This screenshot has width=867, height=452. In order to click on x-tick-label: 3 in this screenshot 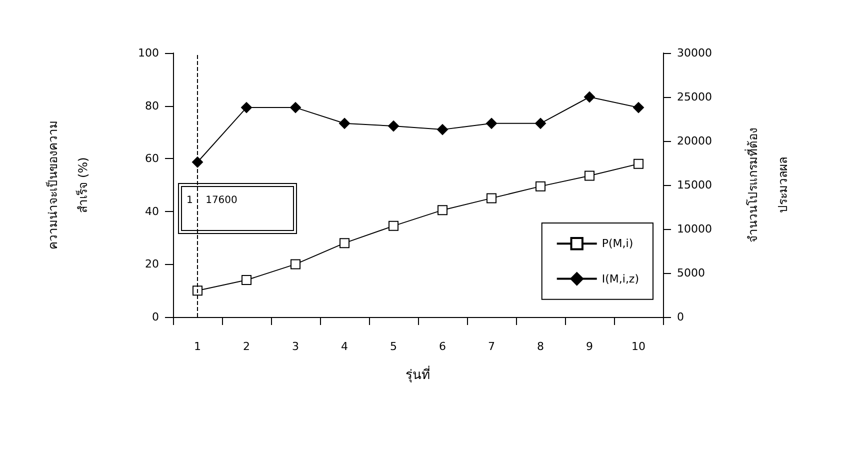, I will do `click(295, 346)`.